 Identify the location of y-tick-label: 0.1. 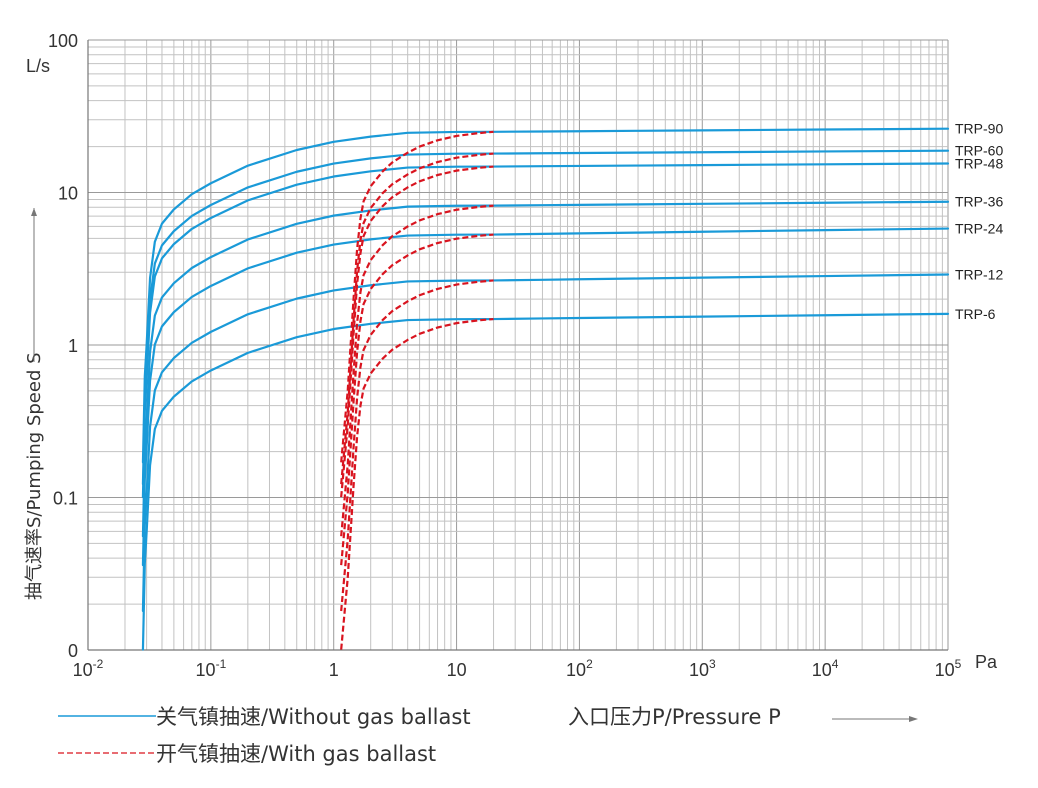
(65, 499).